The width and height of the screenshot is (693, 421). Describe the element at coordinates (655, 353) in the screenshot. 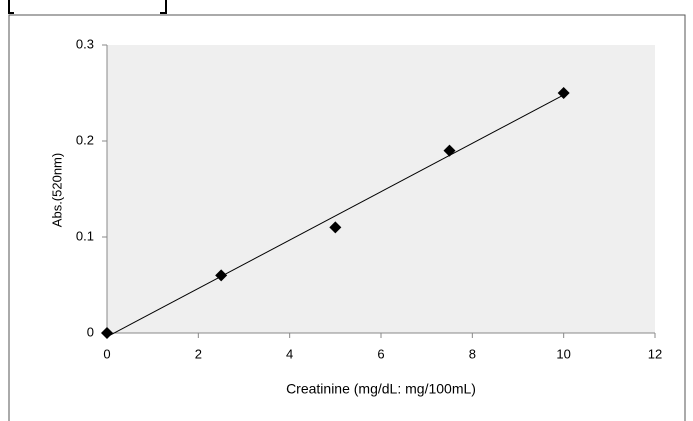

I see `x-tick-label: 12` at that location.